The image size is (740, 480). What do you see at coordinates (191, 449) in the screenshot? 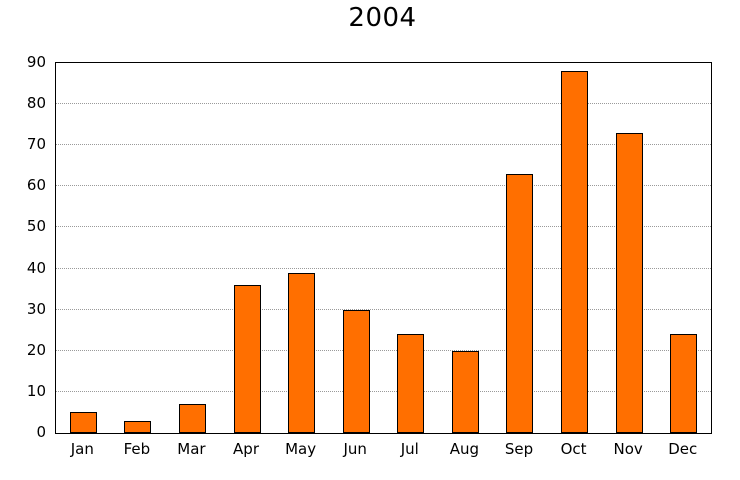
I see `x-tick-label-mar: Mar` at bounding box center [191, 449].